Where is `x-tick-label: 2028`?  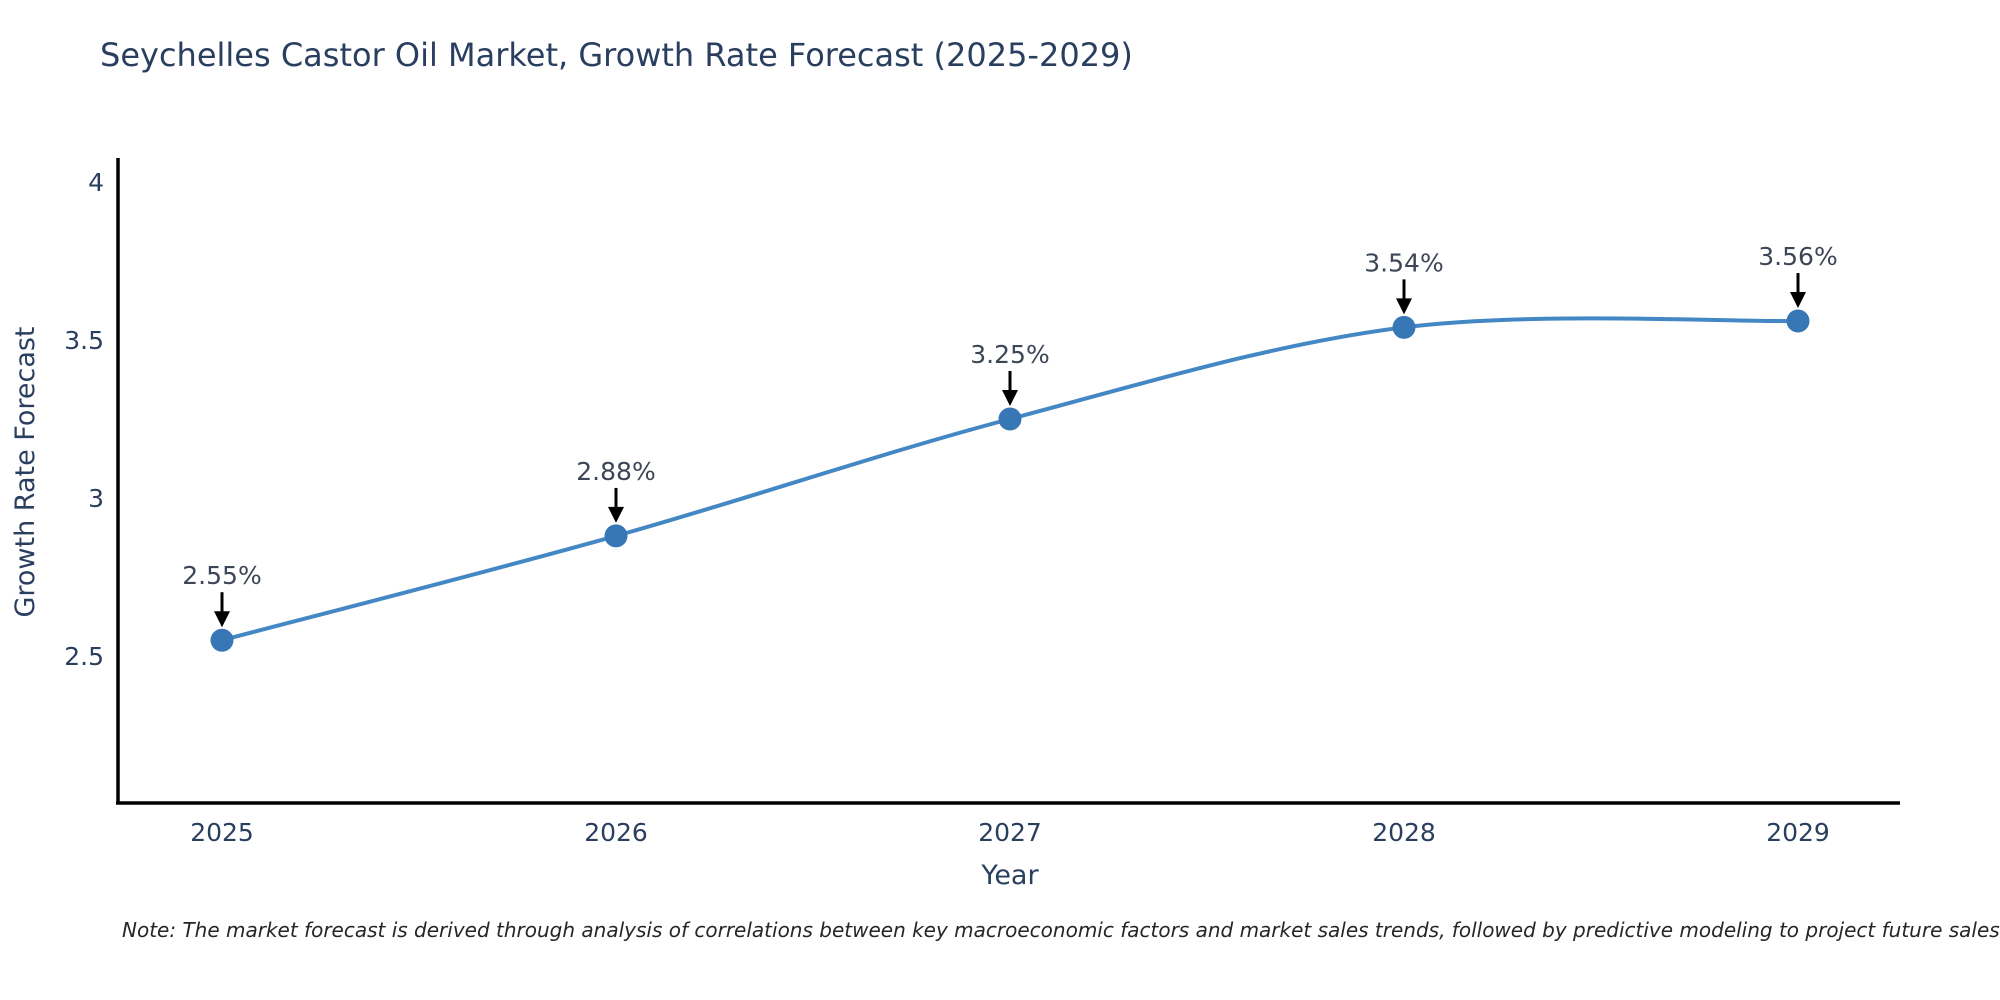 x-tick-label: 2028 is located at coordinates (1404, 832).